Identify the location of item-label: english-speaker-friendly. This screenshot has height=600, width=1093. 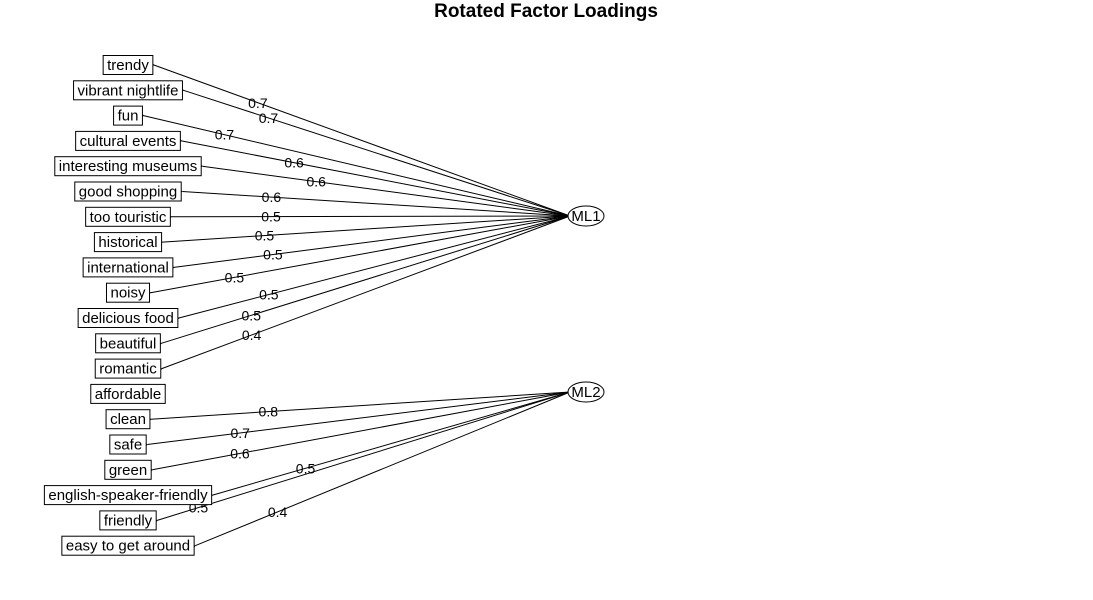
(128, 495).